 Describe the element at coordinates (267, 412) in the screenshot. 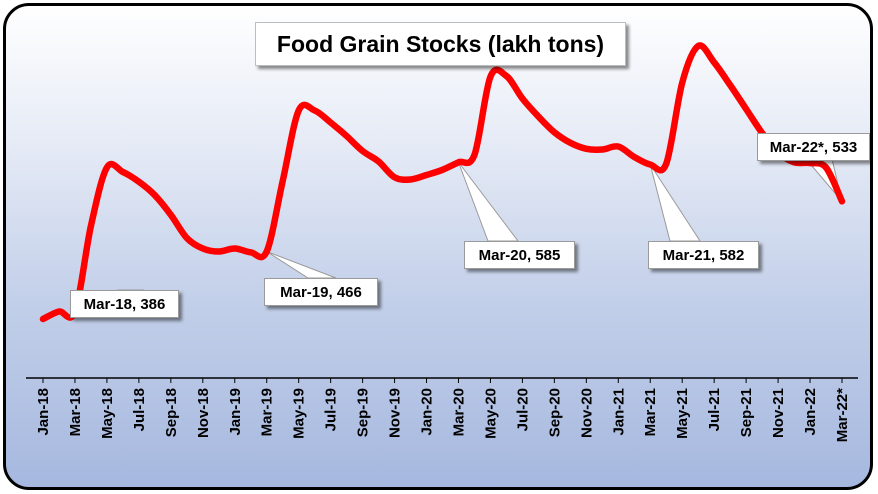

I see `x-tick-label: Mar-19` at that location.